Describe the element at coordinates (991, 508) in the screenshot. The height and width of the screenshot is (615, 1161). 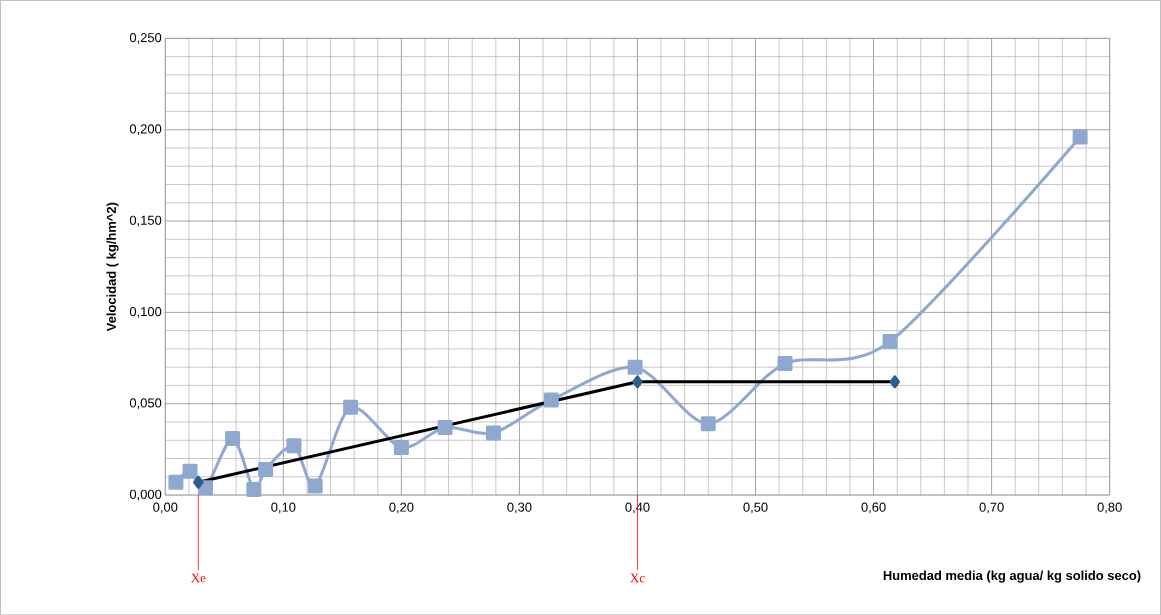
I see `x-tick-label: 0,70` at that location.